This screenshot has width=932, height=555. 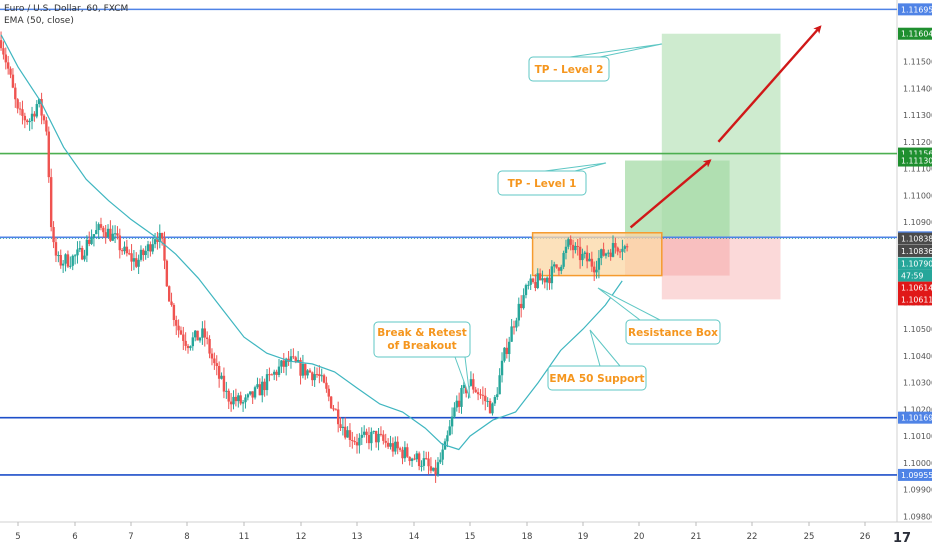 What do you see at coordinates (915, 263) in the screenshot?
I see `price-tag: 1.10790` at bounding box center [915, 263].